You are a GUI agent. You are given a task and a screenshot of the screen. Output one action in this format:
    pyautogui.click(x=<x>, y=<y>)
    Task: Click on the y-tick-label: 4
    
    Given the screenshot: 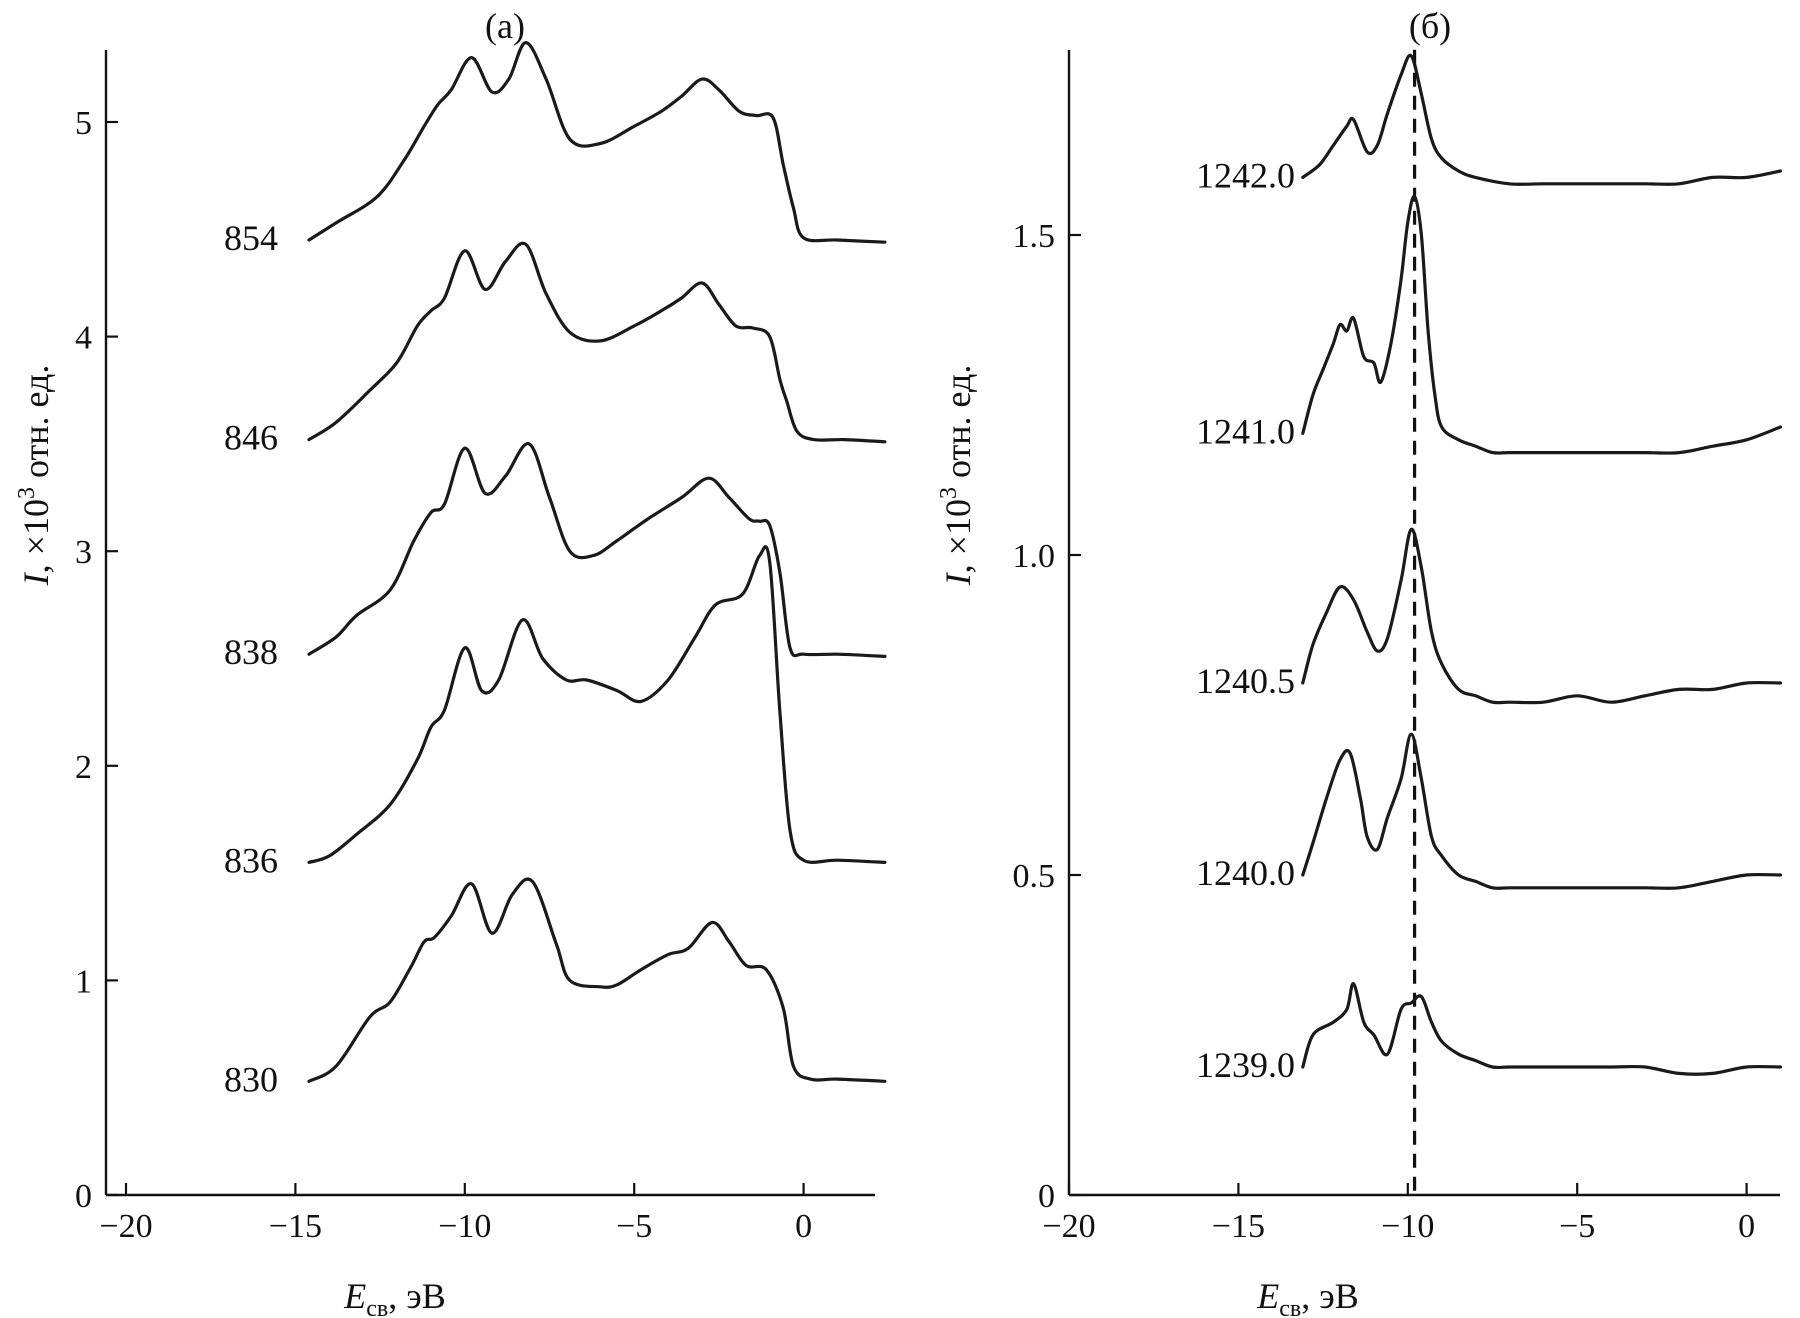 What is the action you would take?
    pyautogui.click(x=83, y=338)
    